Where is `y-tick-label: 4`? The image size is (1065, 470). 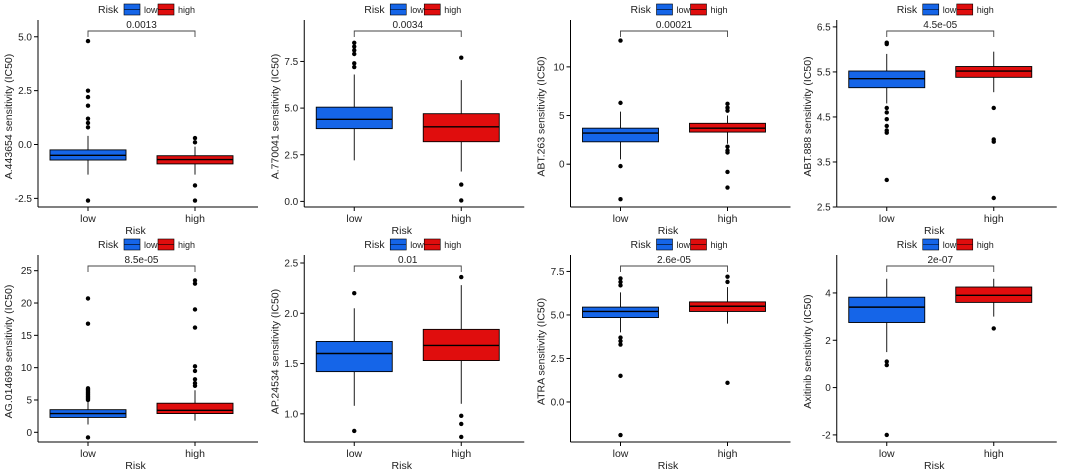
y-tick-label: 4 is located at coordinates (828, 293).